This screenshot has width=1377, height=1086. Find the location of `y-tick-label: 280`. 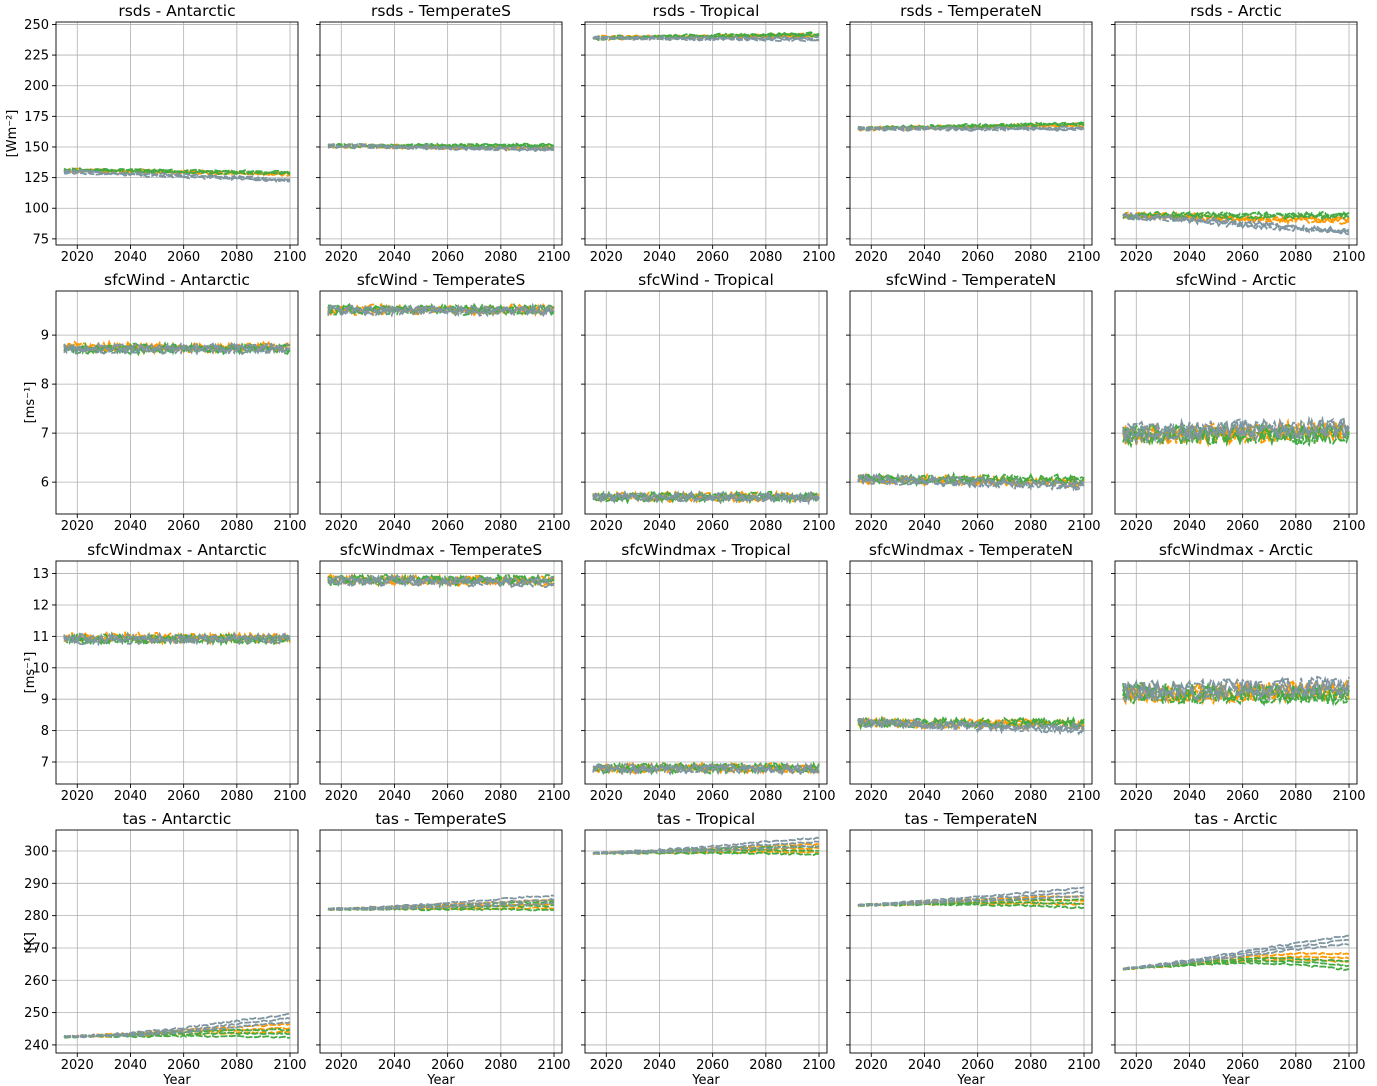

y-tick-label: 280 is located at coordinates (36, 916).